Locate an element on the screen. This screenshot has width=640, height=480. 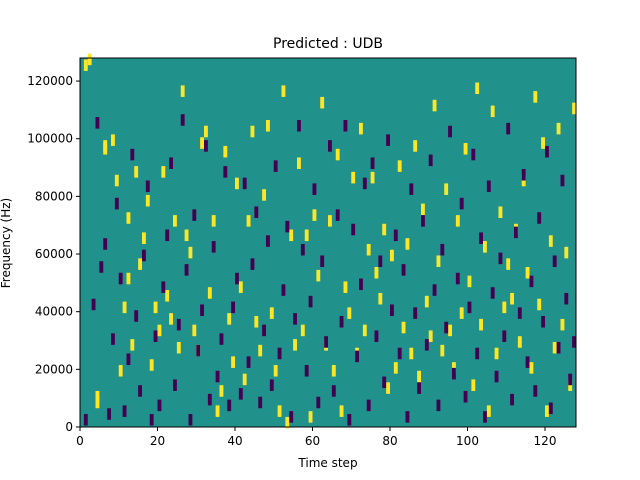
x-axis: 0 20 40 60 80 100 120 is located at coordinates (316, 437).